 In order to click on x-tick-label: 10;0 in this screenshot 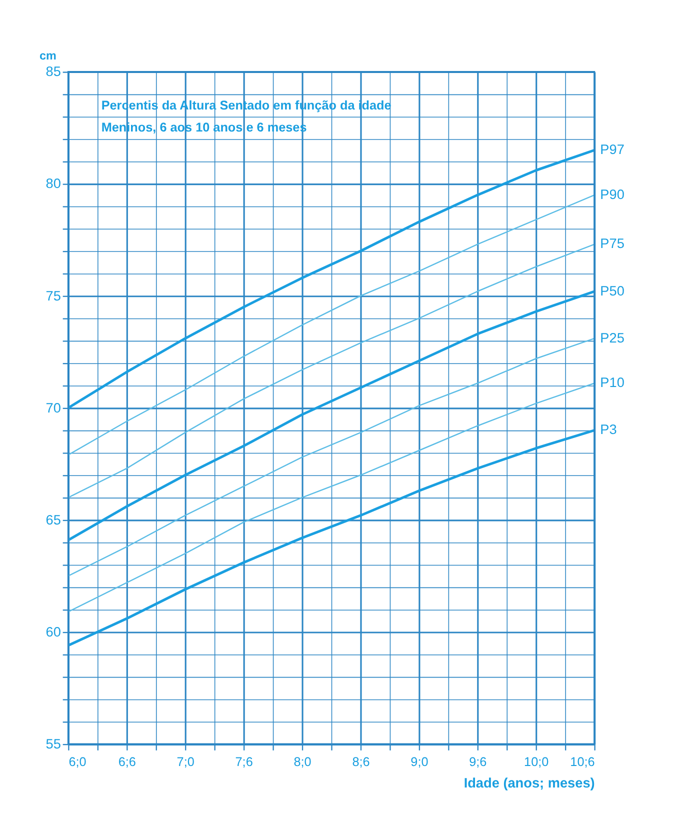, I will do `click(536, 761)`.